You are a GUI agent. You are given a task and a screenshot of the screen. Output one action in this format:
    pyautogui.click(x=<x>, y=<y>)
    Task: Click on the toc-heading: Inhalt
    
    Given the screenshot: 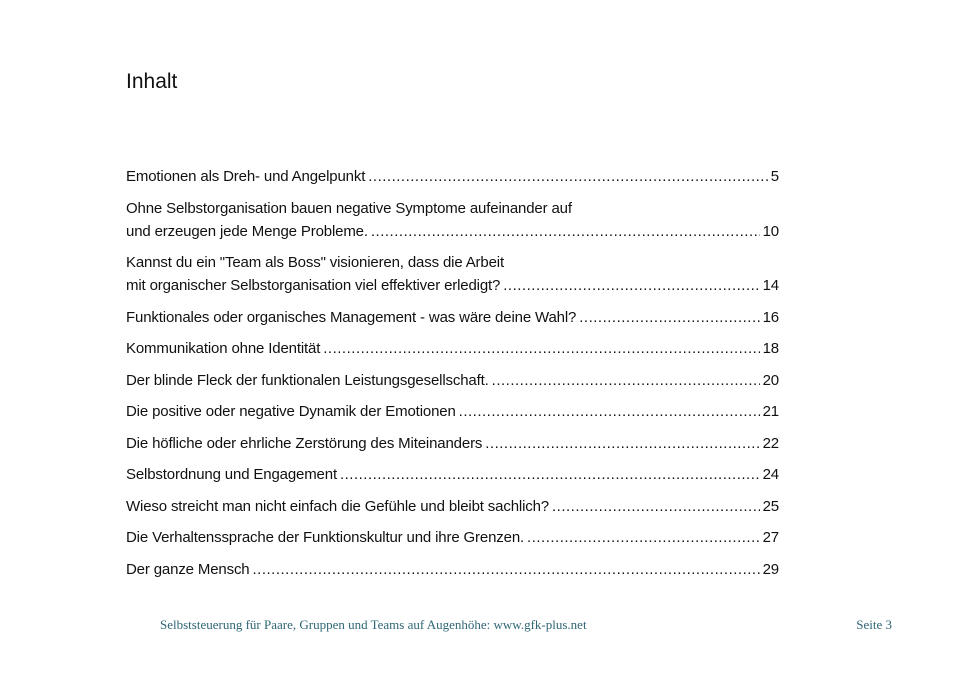 What is the action you would take?
    pyautogui.click(x=152, y=81)
    